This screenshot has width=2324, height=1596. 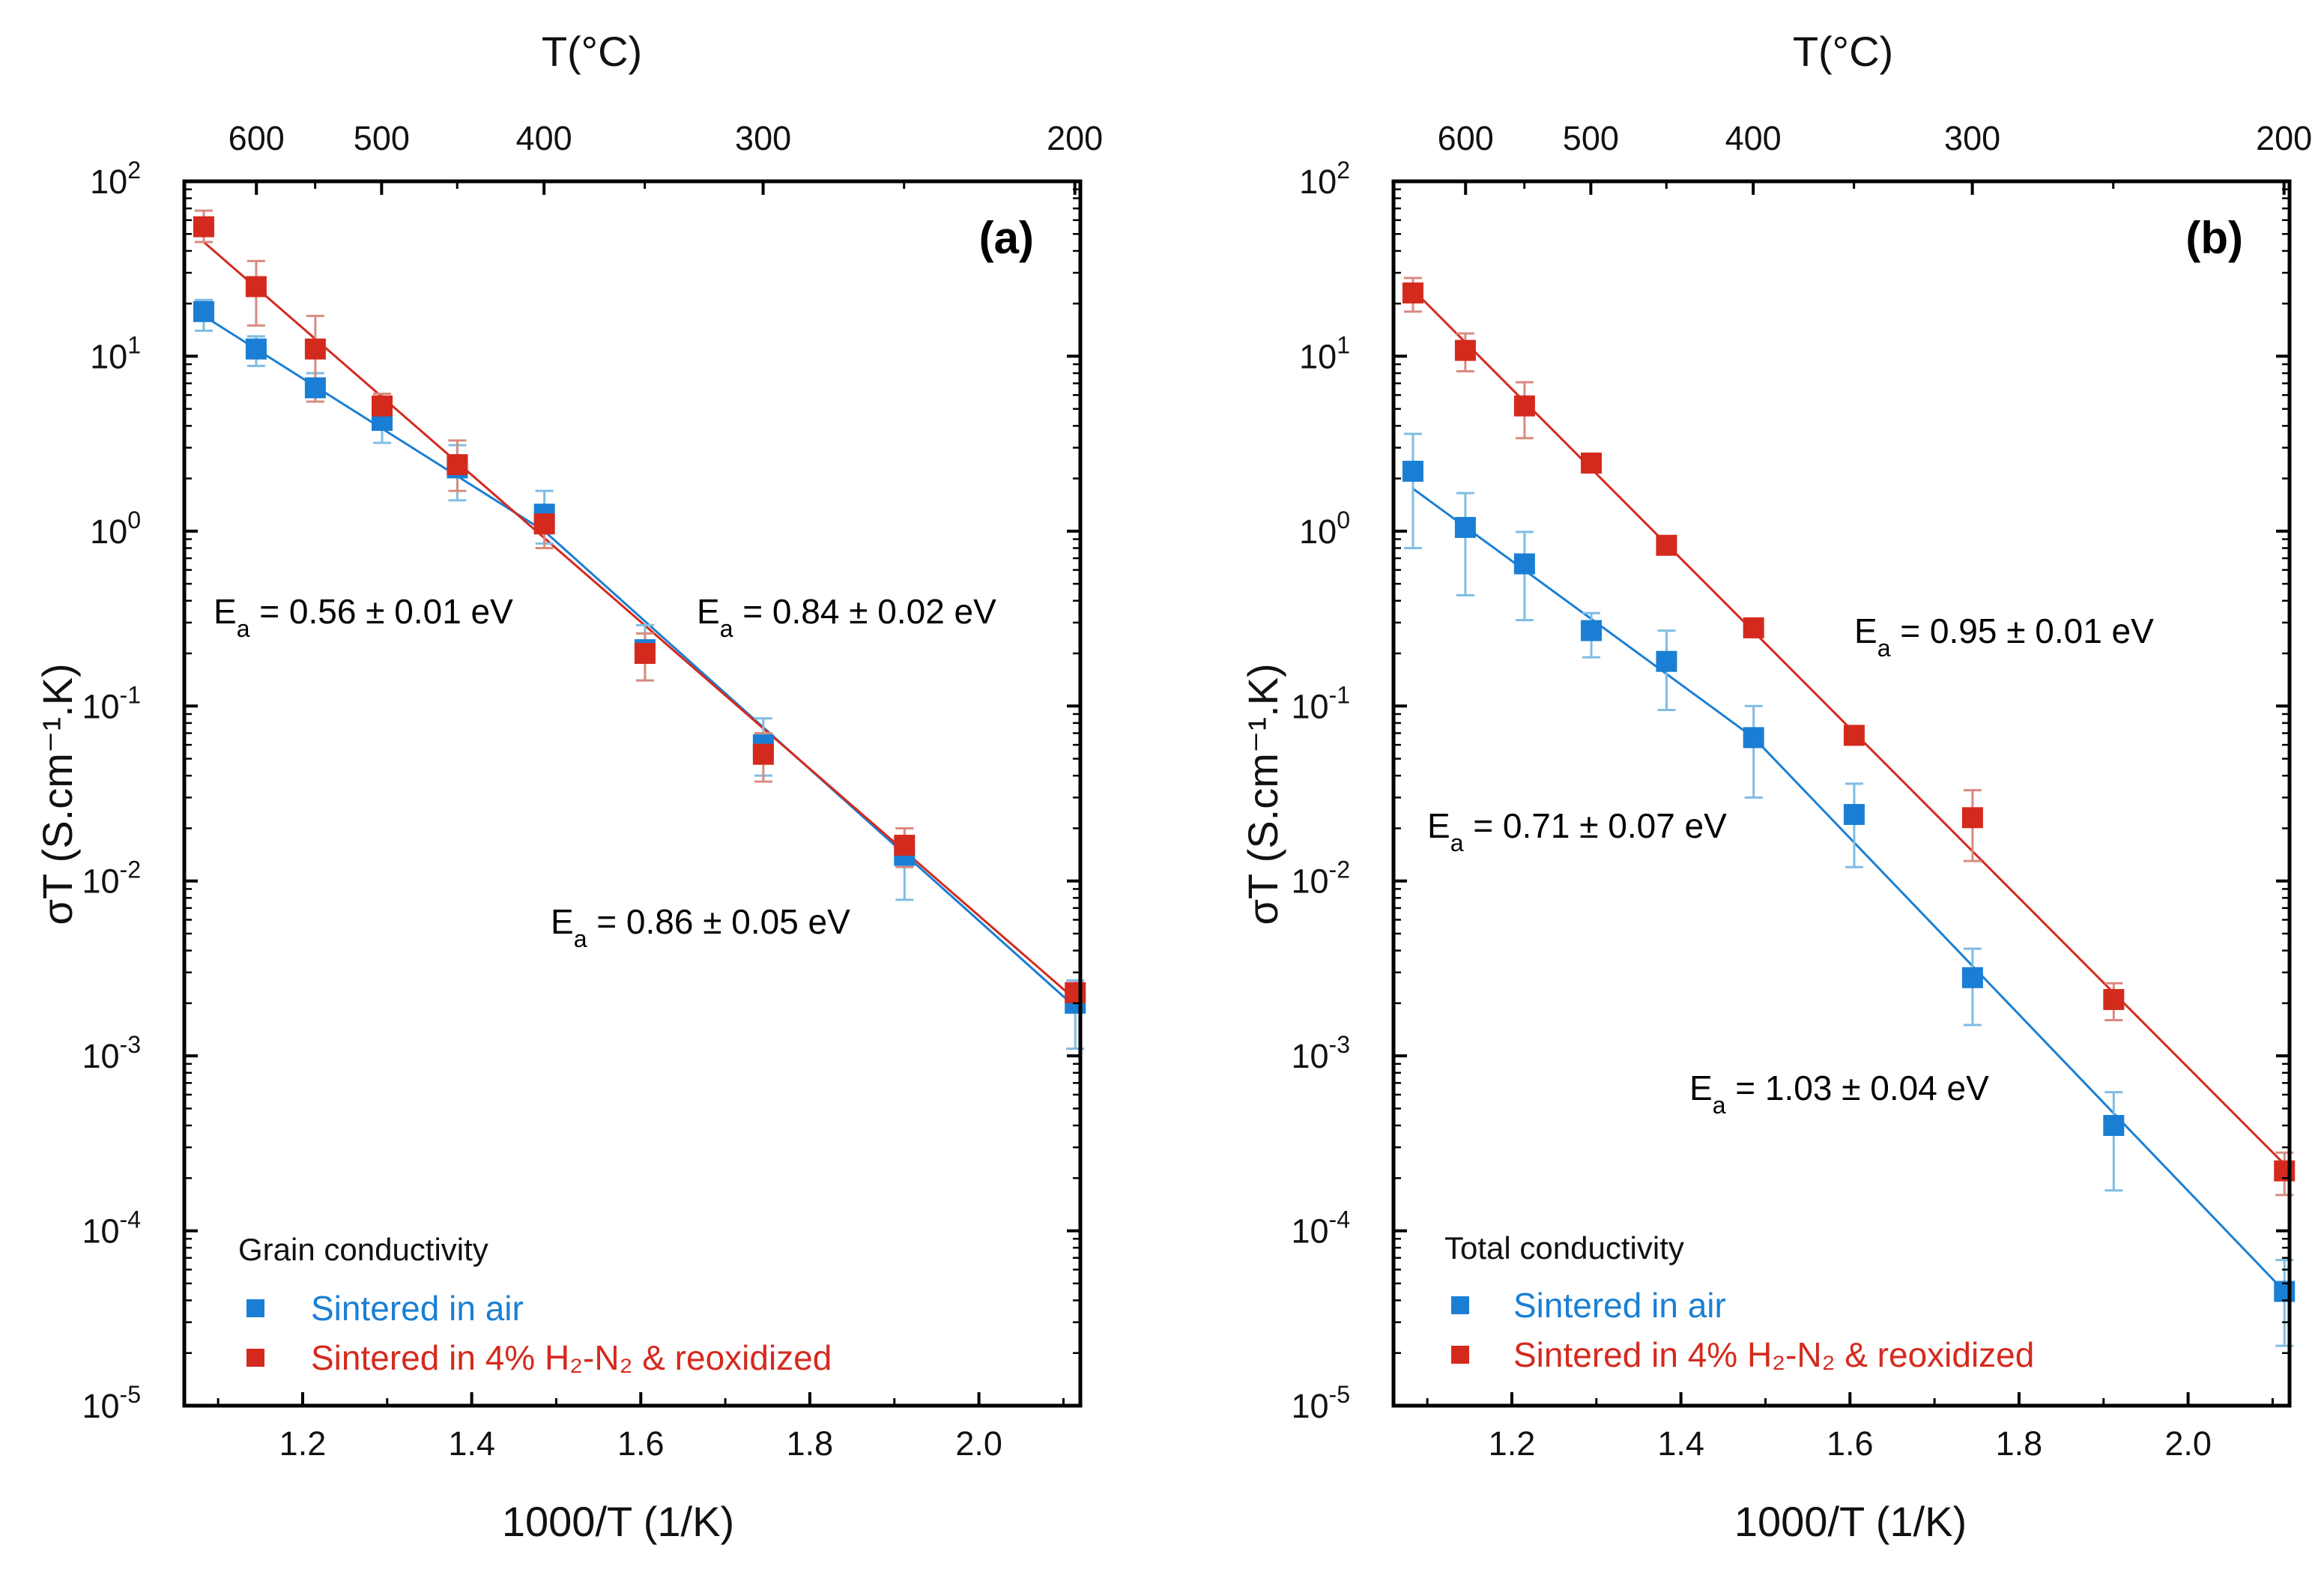 What do you see at coordinates (1320, 1228) in the screenshot?
I see `panel-b-y-tick-label: 10⁻⁴` at bounding box center [1320, 1228].